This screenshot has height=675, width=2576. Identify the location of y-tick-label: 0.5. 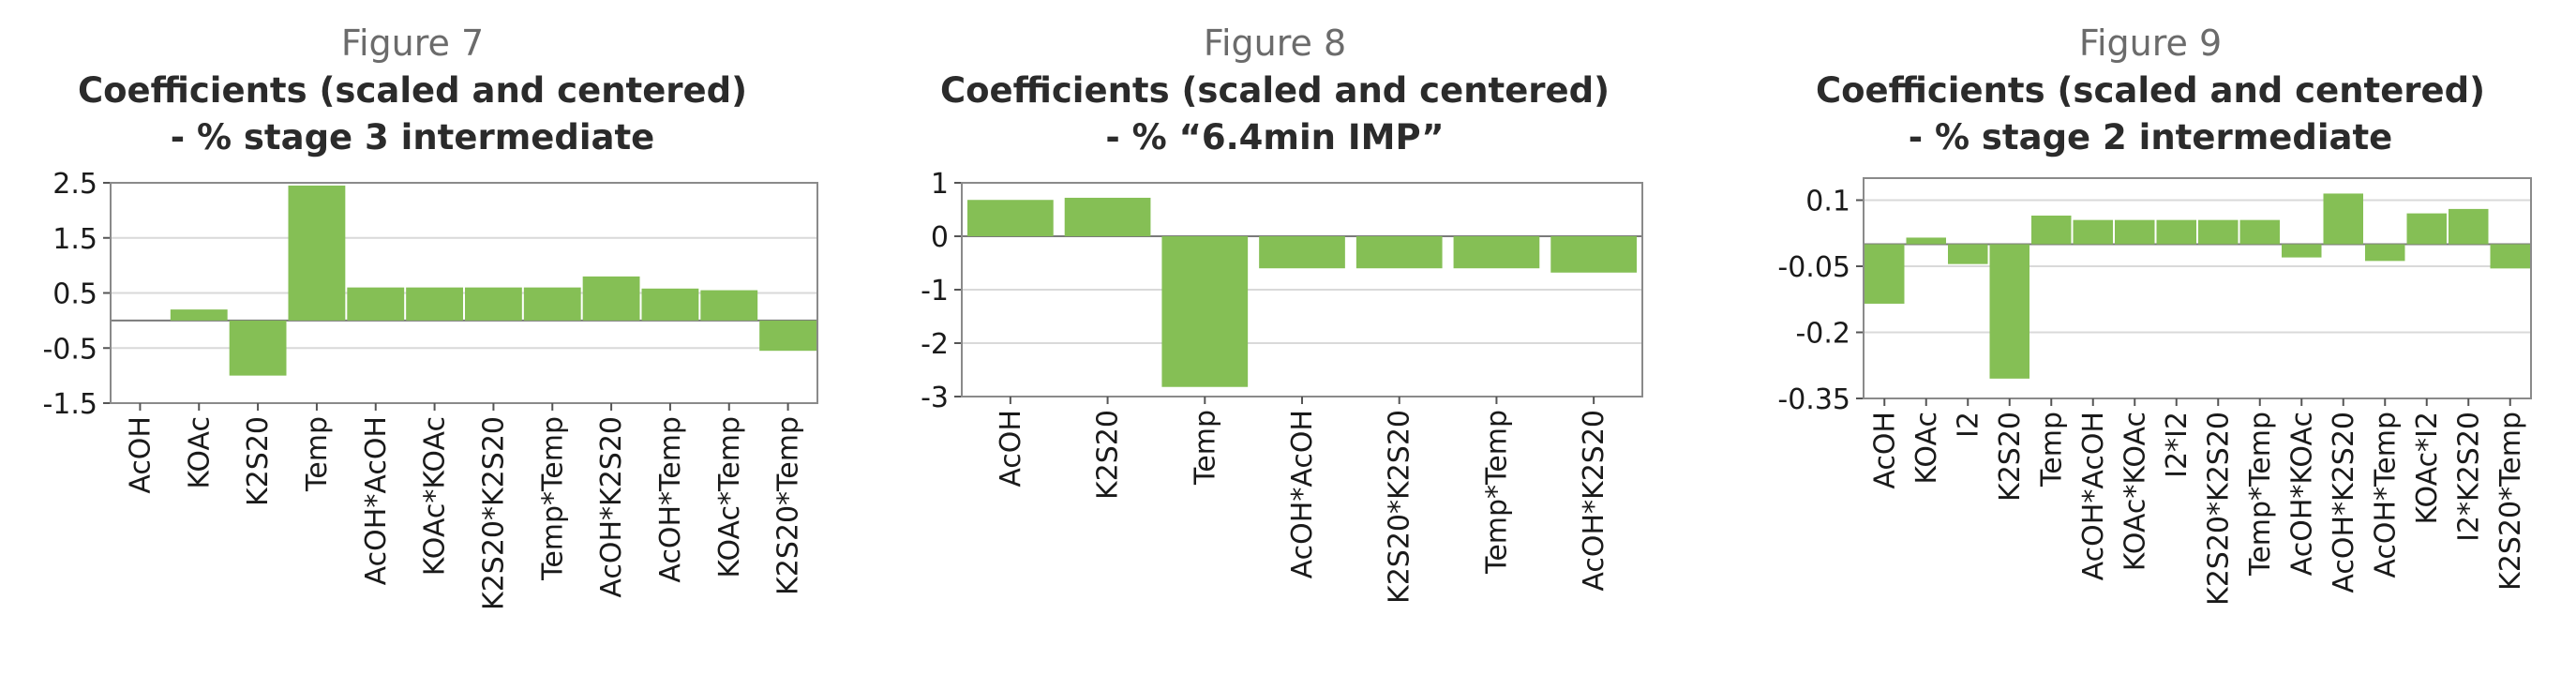
(74, 294).